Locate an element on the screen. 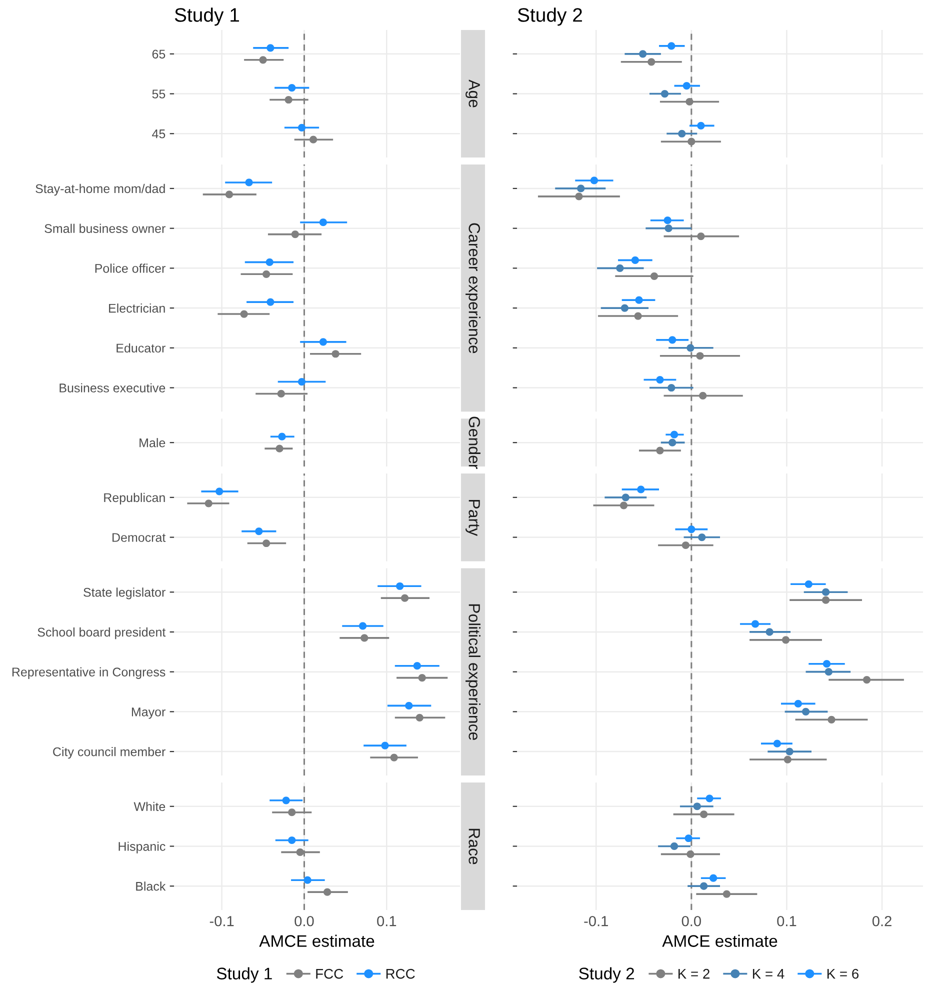  y-tick-label: Business executive is located at coordinates (113, 387).